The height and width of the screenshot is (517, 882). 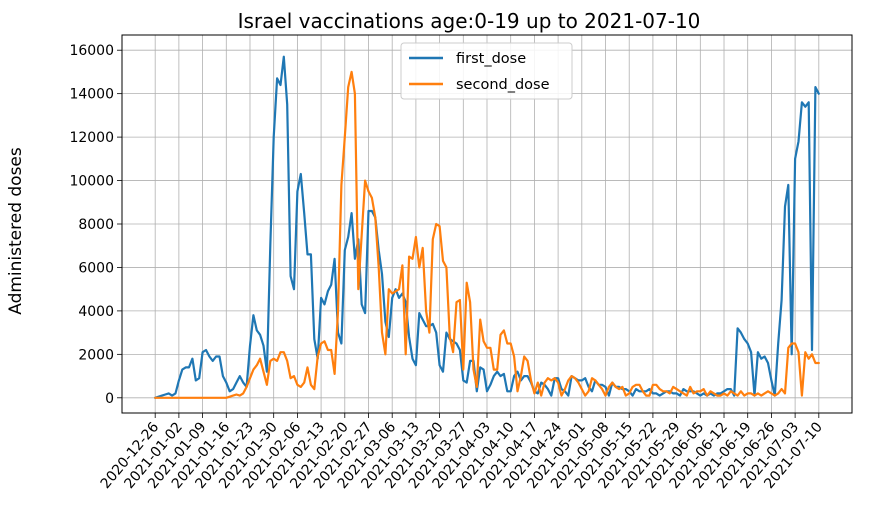 I want to click on y-tick-label: 16000, so click(x=91, y=51).